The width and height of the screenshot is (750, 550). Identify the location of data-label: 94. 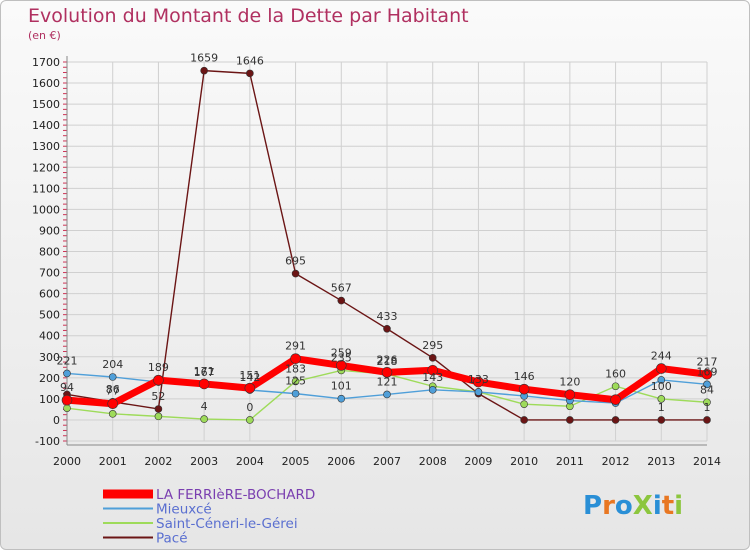
(67, 387).